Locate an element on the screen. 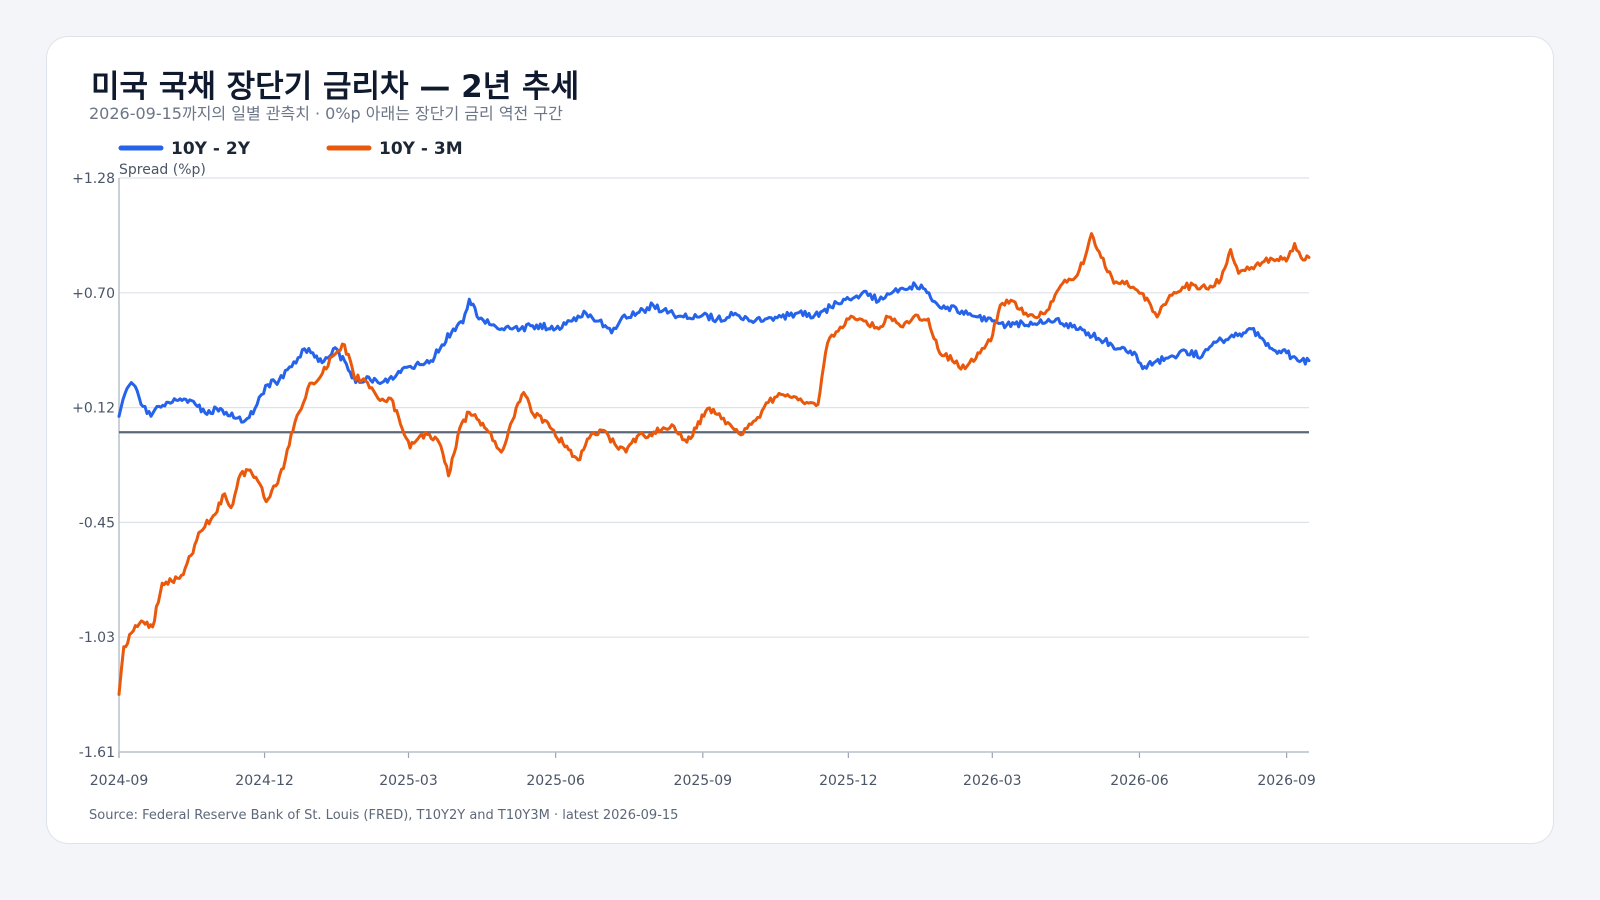 The width and height of the screenshot is (1600, 900). legend-label-10y-2y: 10Y - 2Y is located at coordinates (211, 149).